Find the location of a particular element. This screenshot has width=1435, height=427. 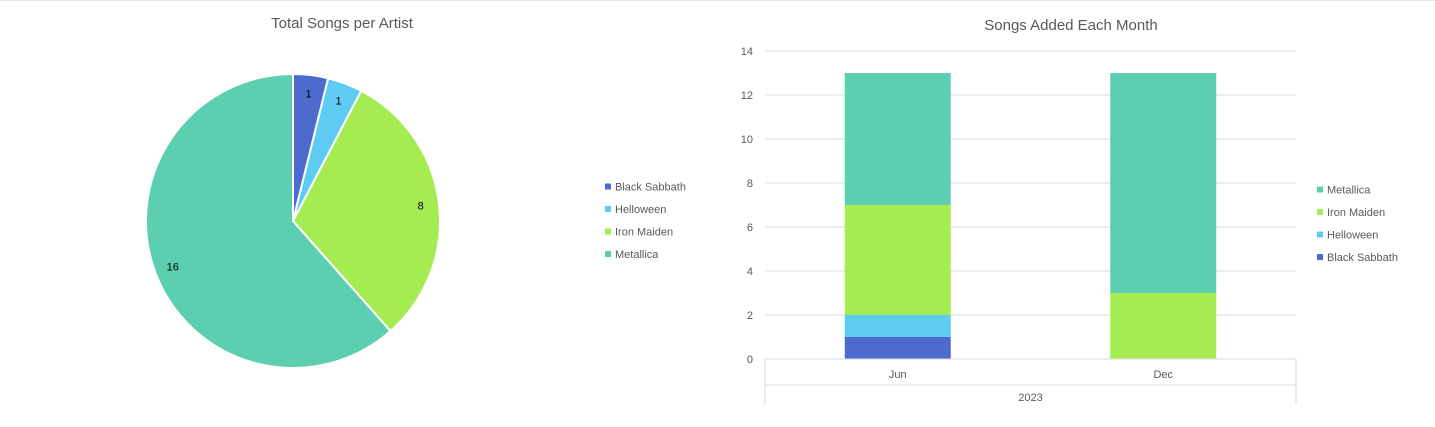

bar-segment-dec-metallica is located at coordinates (1163, 183).